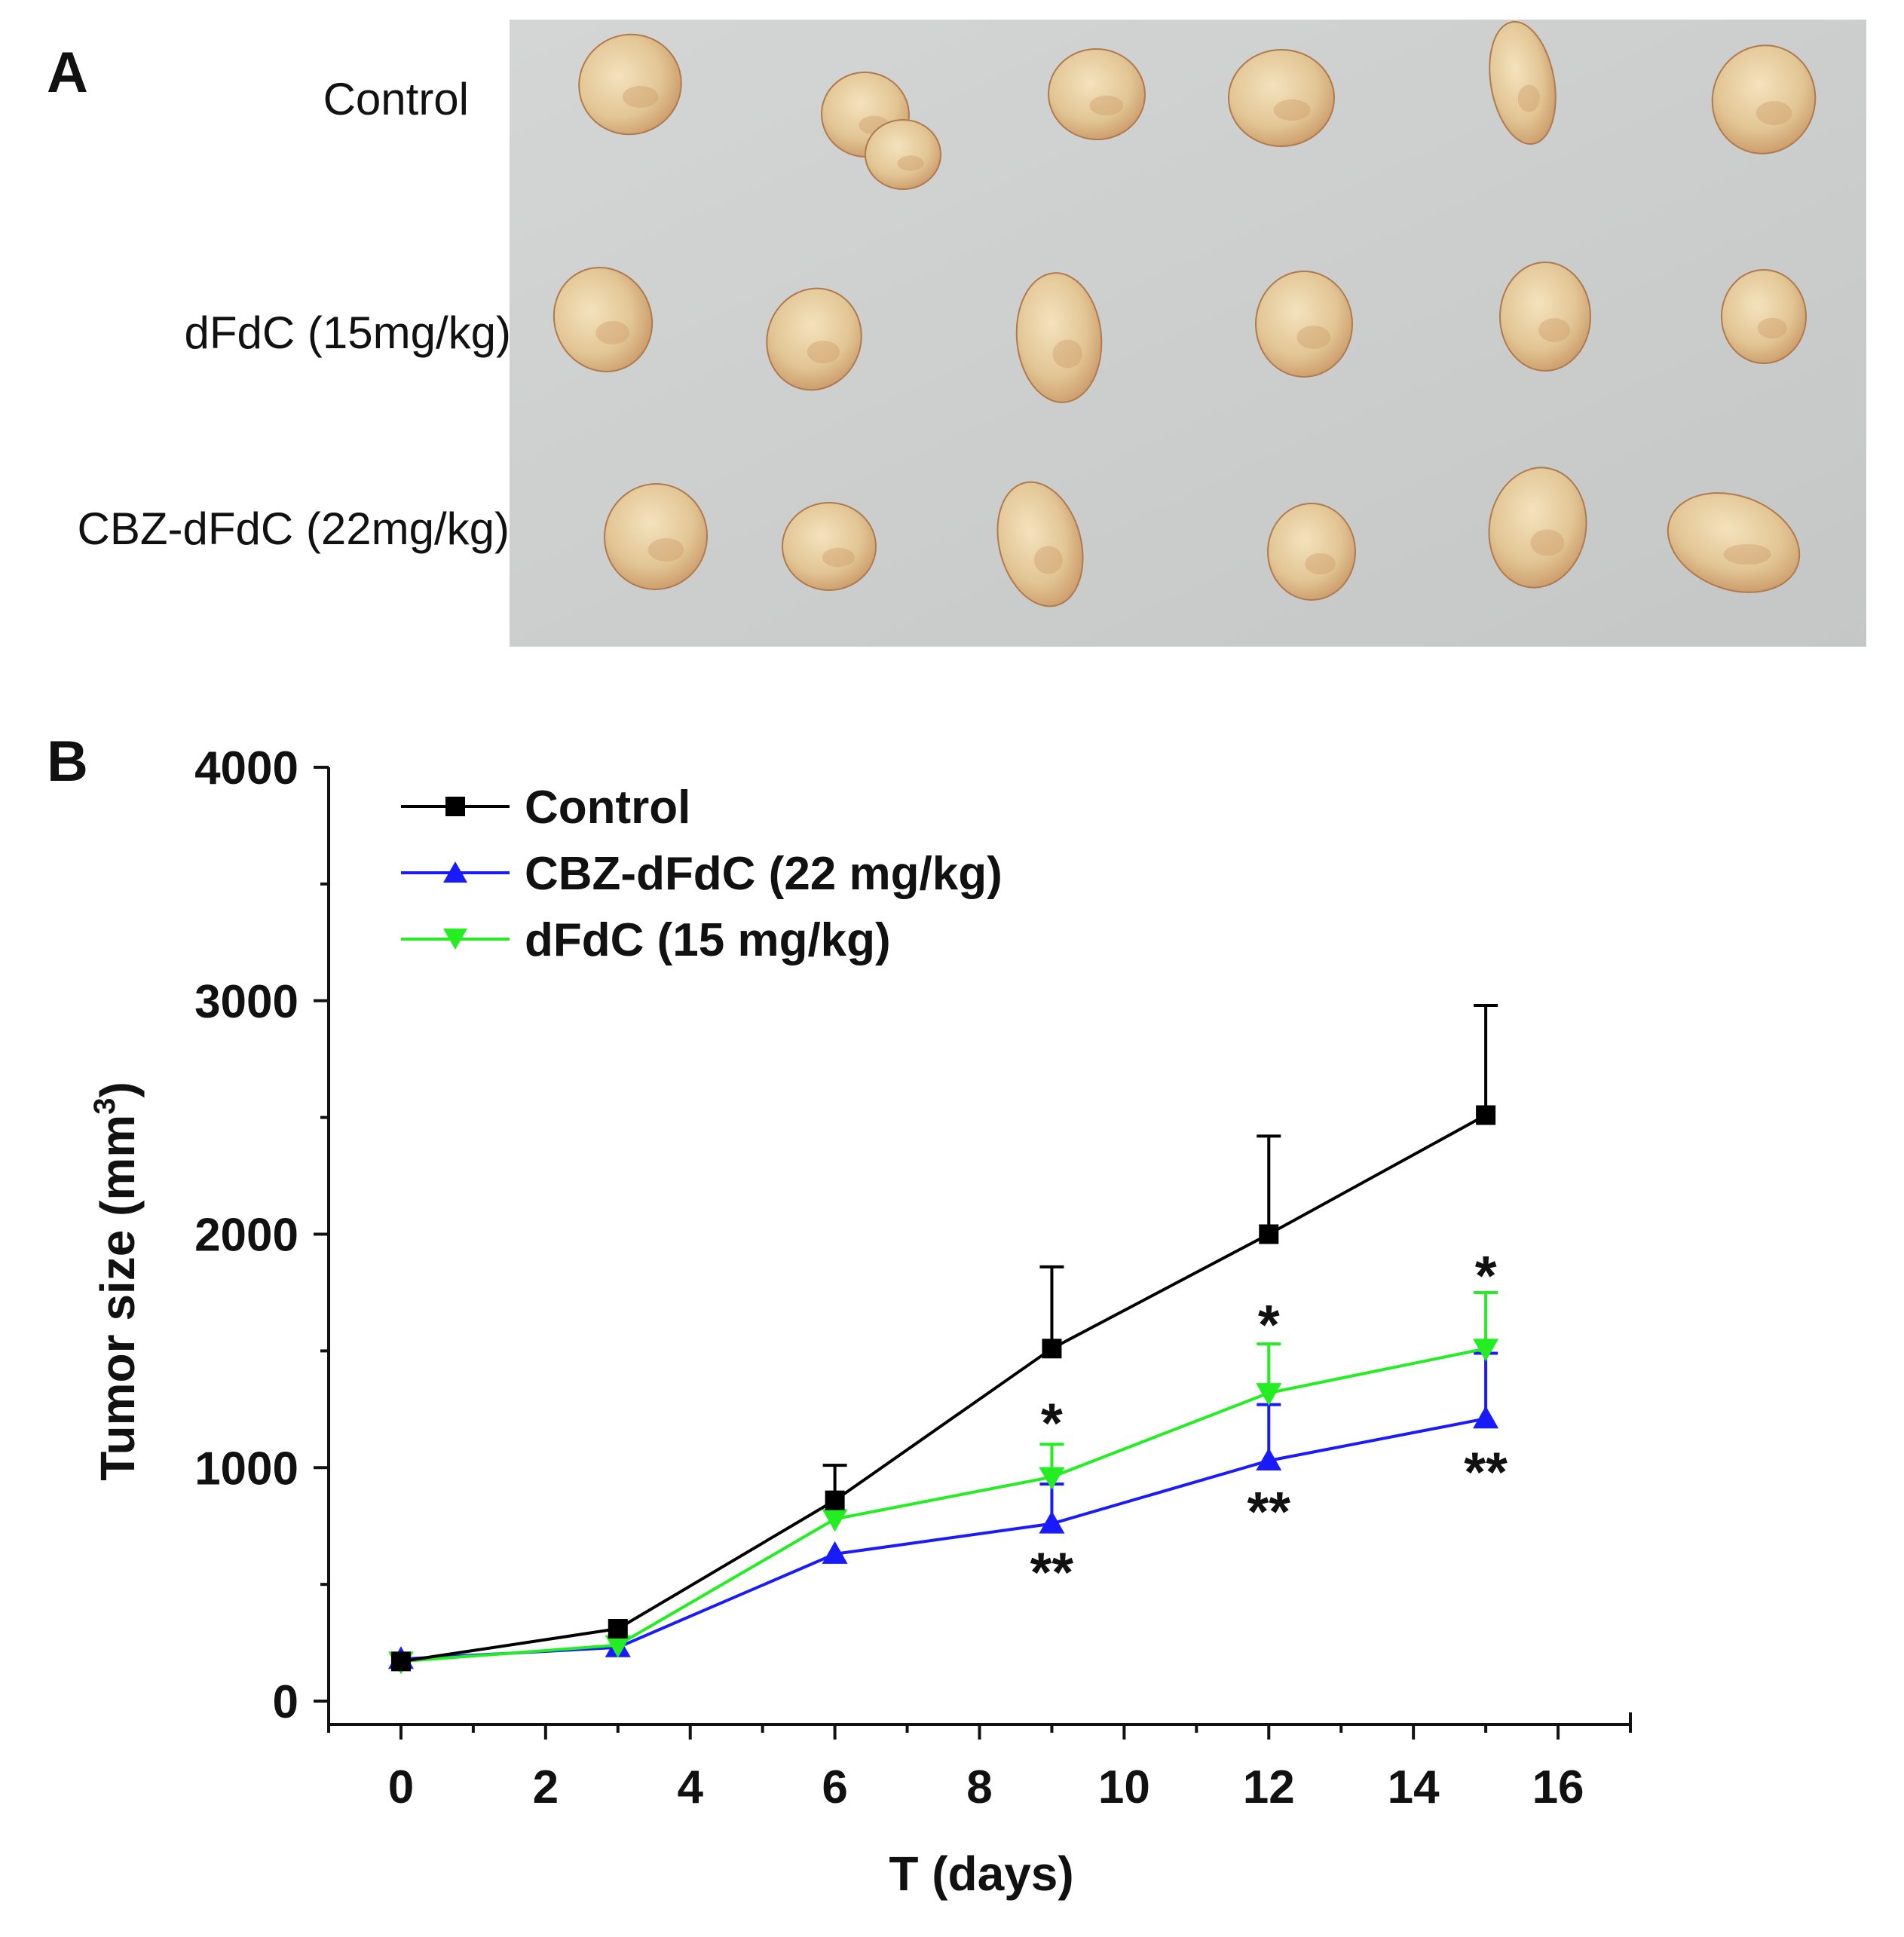 This screenshot has height=1937, width=1904. Describe the element at coordinates (607, 808) in the screenshot. I see `legend-label-control: Control` at that location.